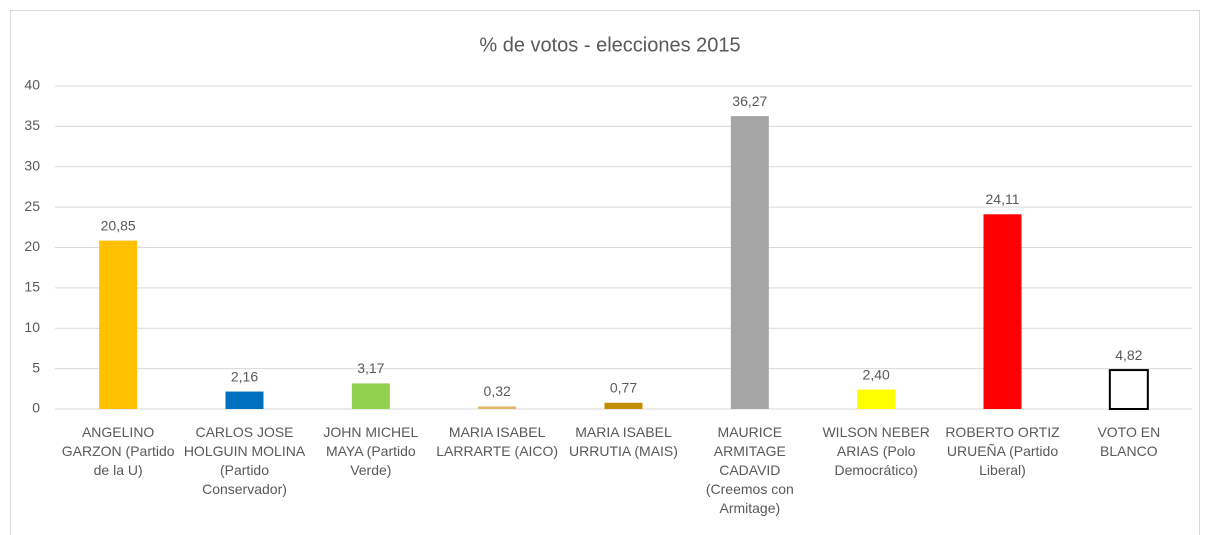  What do you see at coordinates (609, 45) in the screenshot?
I see `chart-title: % de votos - elecciones 2015` at bounding box center [609, 45].